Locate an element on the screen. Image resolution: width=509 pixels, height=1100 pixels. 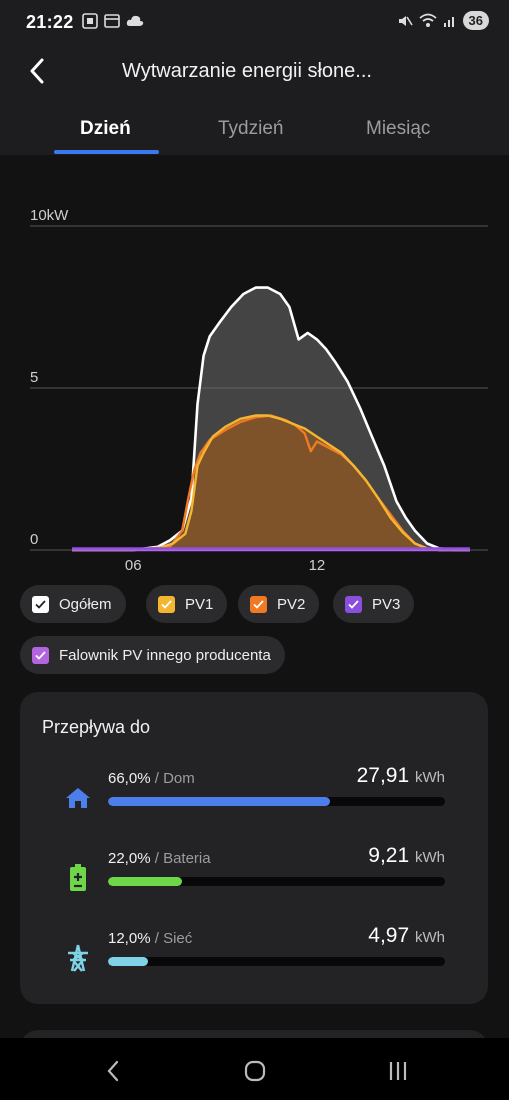
legend-chip-pv3: PV3 is located at coordinates (374, 604).